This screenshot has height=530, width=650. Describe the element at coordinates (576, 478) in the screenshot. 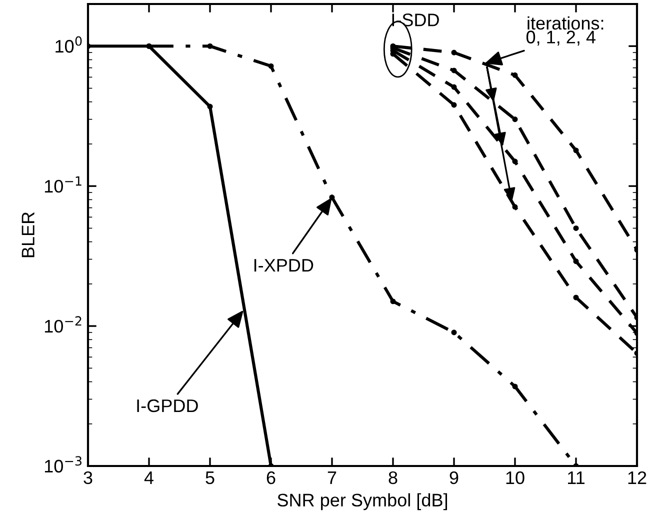

I see `x-tick-label: 11` at that location.